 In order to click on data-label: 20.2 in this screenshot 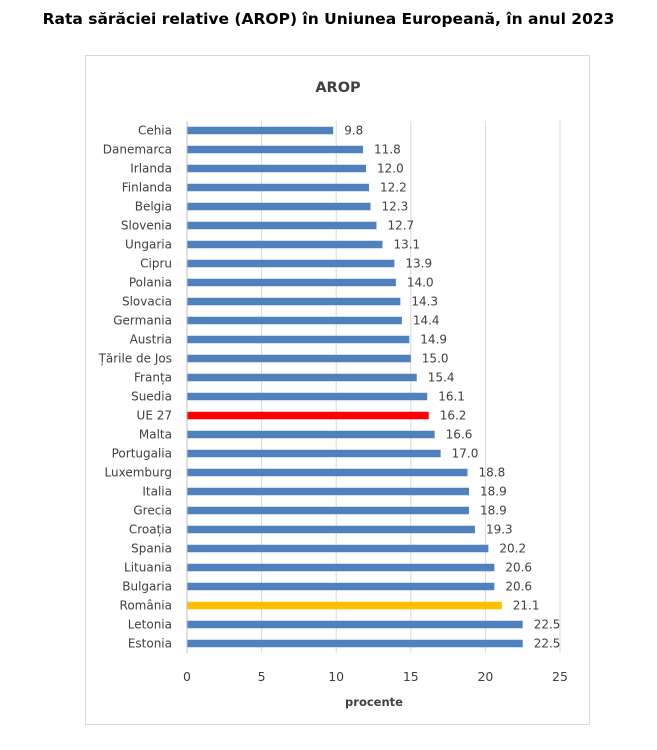, I will do `click(512, 549)`.